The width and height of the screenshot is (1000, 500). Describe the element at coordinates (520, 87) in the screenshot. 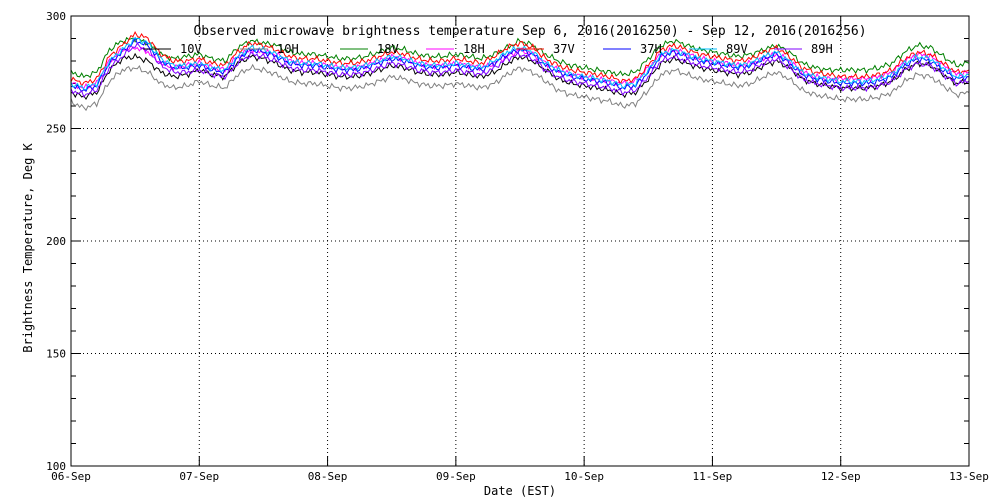

I see `series-line-10h` at that location.